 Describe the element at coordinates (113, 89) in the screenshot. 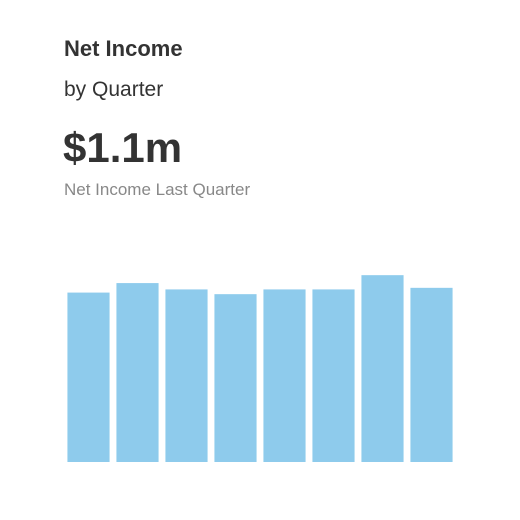

I see `widget-subtitle: by Quarter` at that location.